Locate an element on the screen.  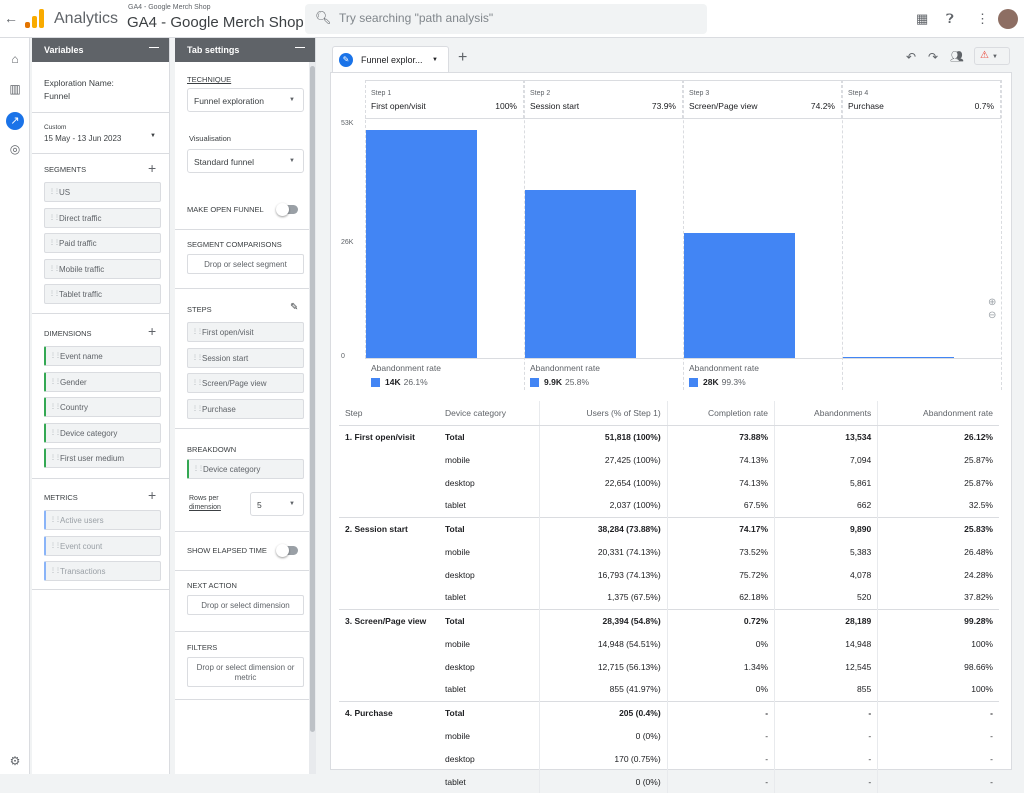
zoom-out-icon: ⊖ is located at coordinates (992, 315).